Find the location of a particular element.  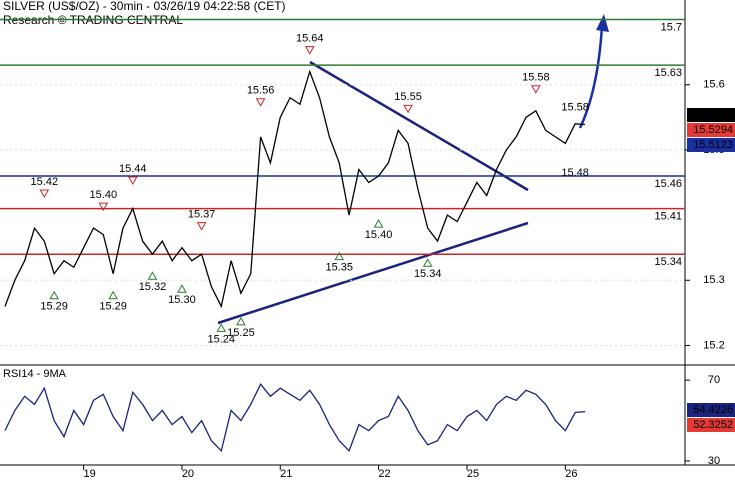

pivot-label: 15.64 is located at coordinates (310, 39).